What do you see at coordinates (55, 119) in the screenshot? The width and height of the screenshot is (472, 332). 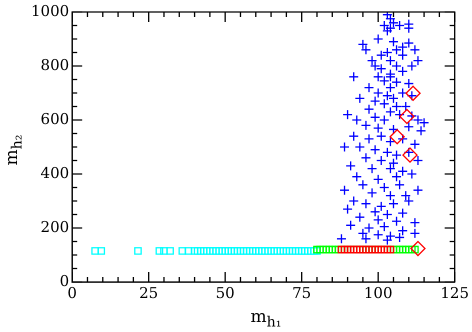 I see `y-tick-label: 600` at bounding box center [55, 119].